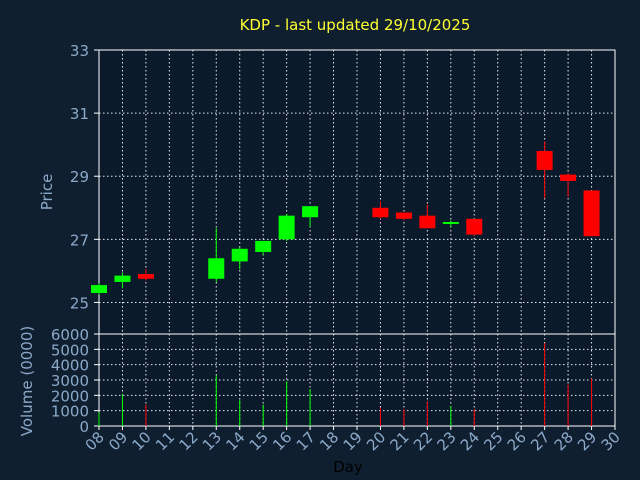 This screenshot has width=640, height=480. Describe the element at coordinates (282, 441) in the screenshot. I see `x-tick-label: 16` at that location.